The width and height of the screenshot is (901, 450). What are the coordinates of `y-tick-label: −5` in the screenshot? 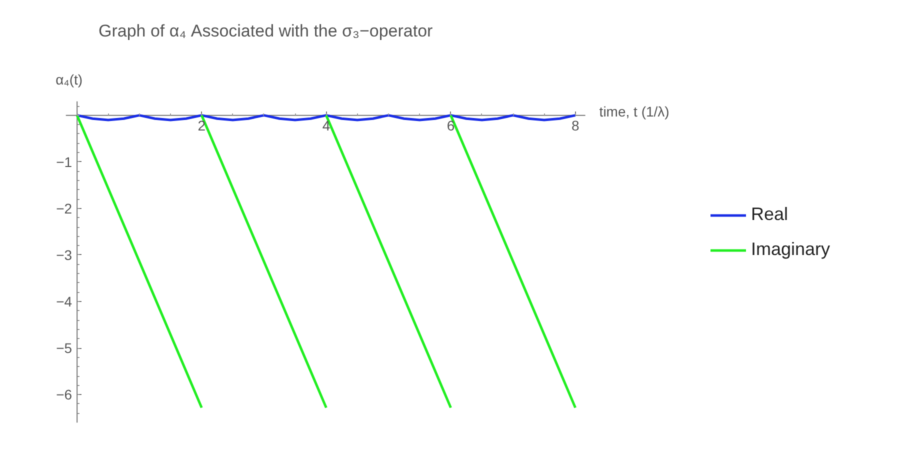 It's located at (64, 348).